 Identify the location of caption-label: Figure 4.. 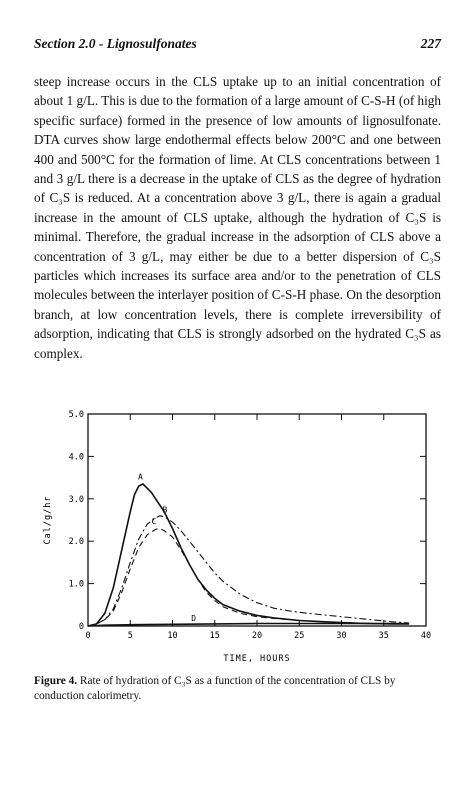
(56, 681).